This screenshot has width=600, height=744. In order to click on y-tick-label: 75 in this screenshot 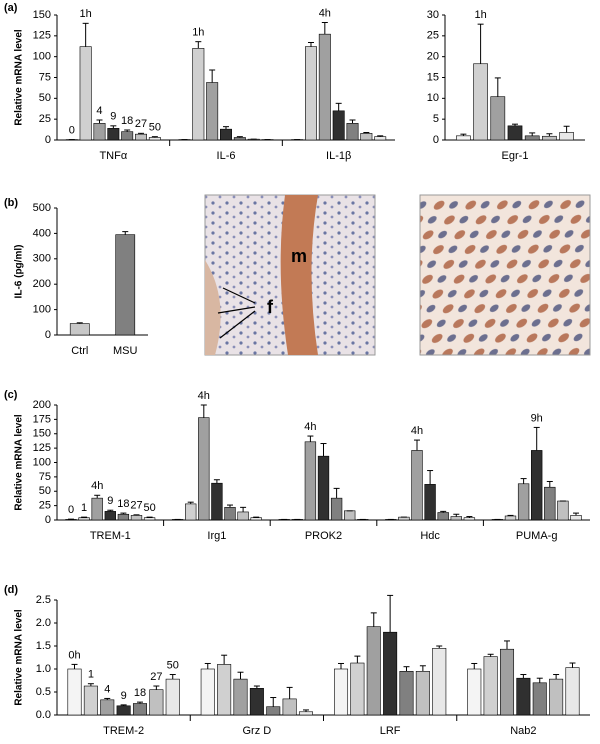, I will do `click(45, 77)`.